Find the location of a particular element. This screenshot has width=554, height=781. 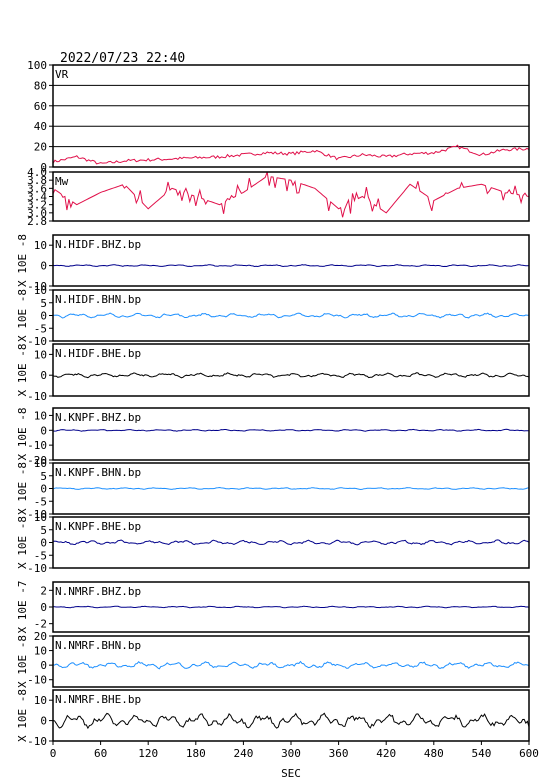

panel-title: Mw is located at coordinates (62, 181).